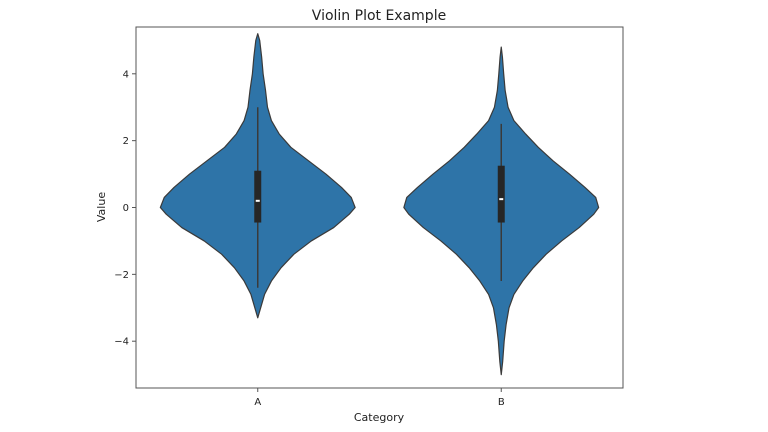 The width and height of the screenshot is (768, 432). I want to click on x-tick-label: B, so click(501, 402).